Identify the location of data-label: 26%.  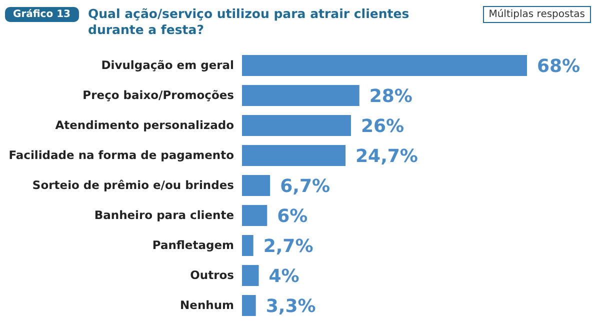
(382, 126).